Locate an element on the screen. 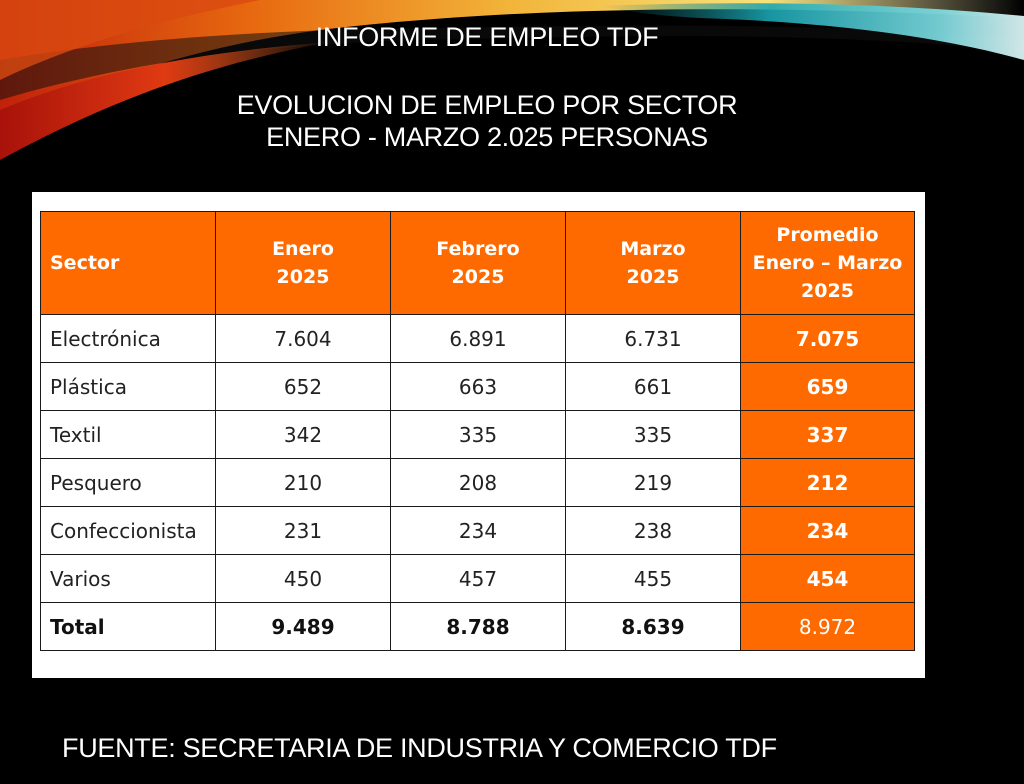 The image size is (1024, 784). column-header-febrero: Febrero 2025 is located at coordinates (478, 263).